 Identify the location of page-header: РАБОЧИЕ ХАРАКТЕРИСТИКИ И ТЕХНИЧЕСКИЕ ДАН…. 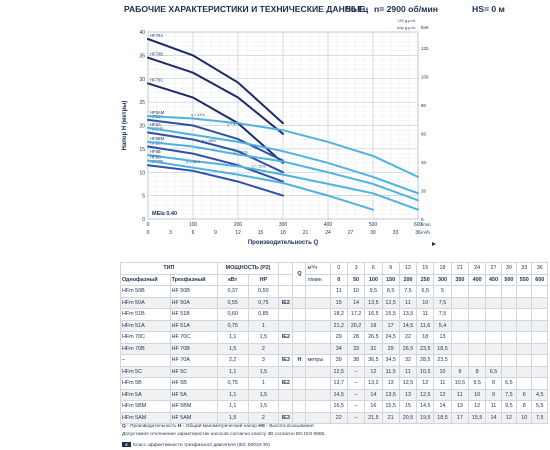
(275, 11).